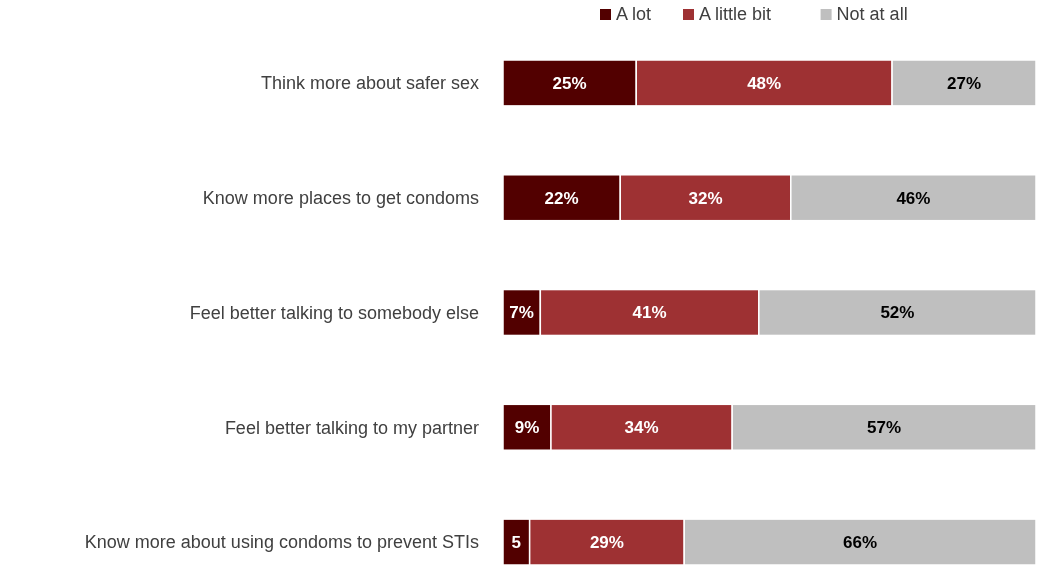 This screenshot has width=1042, height=567. Describe the element at coordinates (606, 542) in the screenshot. I see `data-label: 29%` at that location.